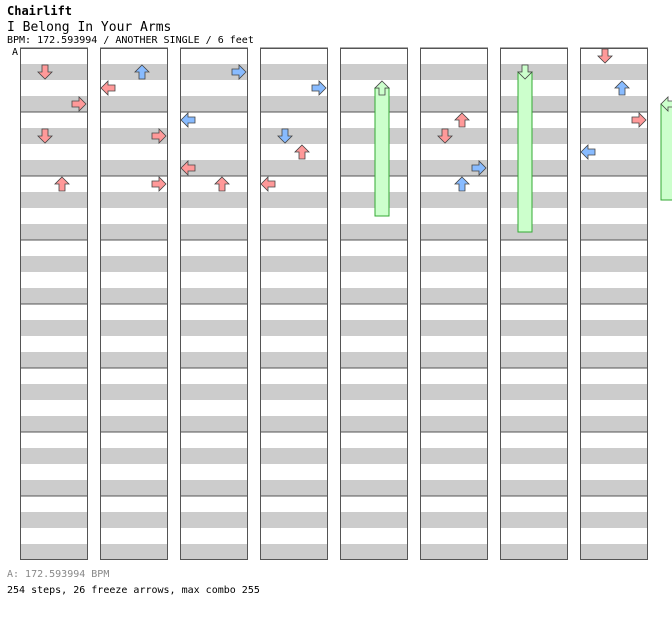 Image resolution: width=672 pixels, height=620 pixels. Describe the element at coordinates (40, 11) in the screenshot. I see `artist-name: Chairlift` at that location.